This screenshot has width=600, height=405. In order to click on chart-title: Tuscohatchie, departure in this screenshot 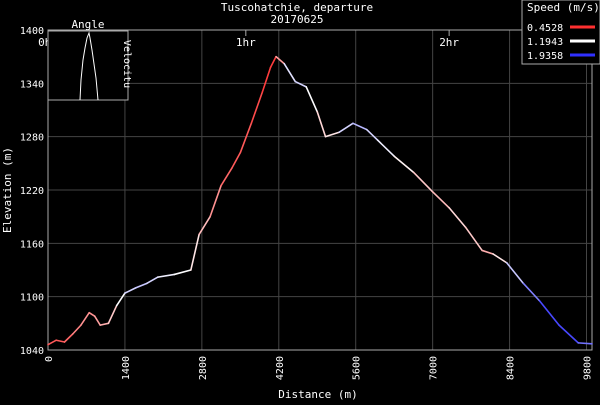, I will do `click(297, 7)`.